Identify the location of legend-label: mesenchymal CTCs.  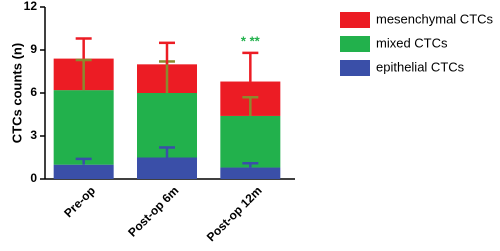
(435, 18).